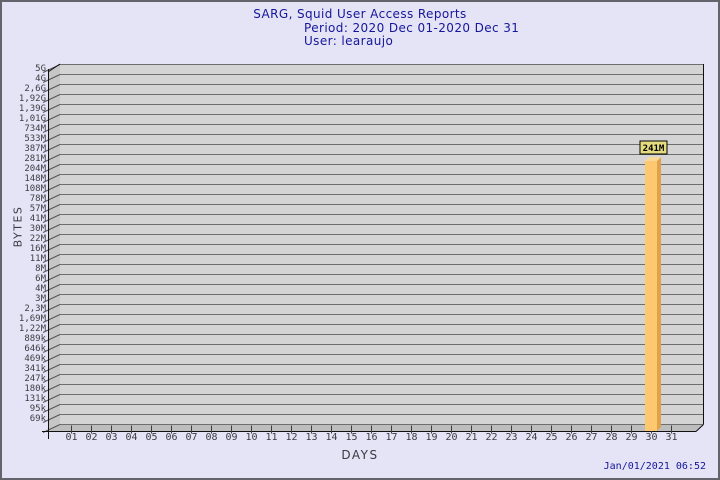 The width and height of the screenshot is (720, 480). I want to click on floor-3d, so click(376, 428).